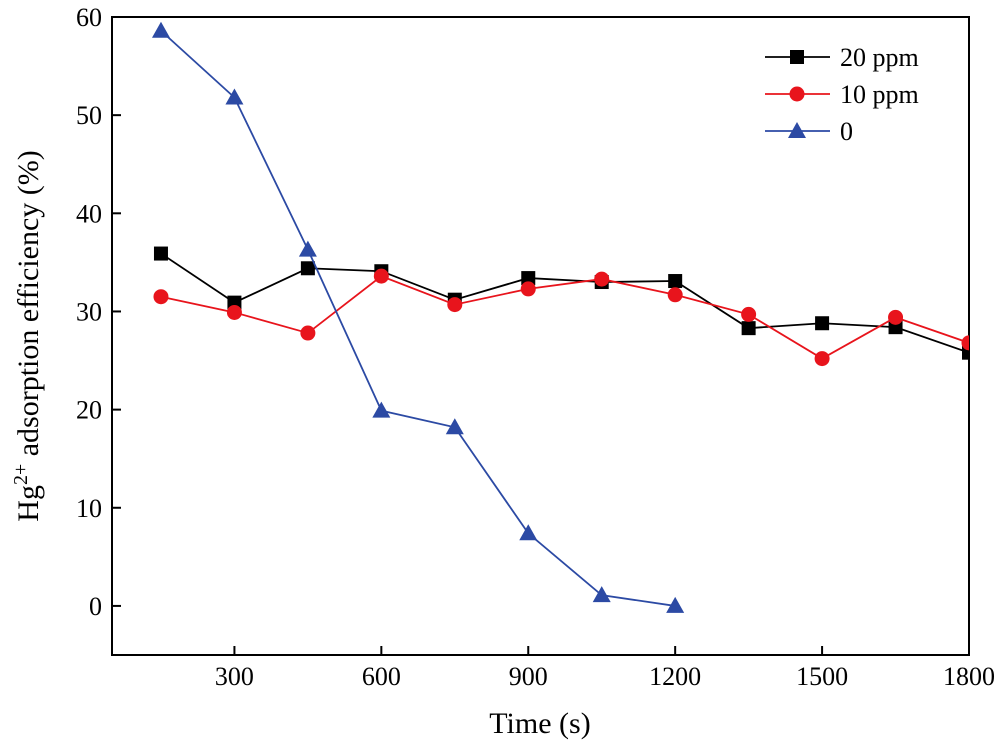  I want to click on x-tick-label: 900, so click(528, 676).